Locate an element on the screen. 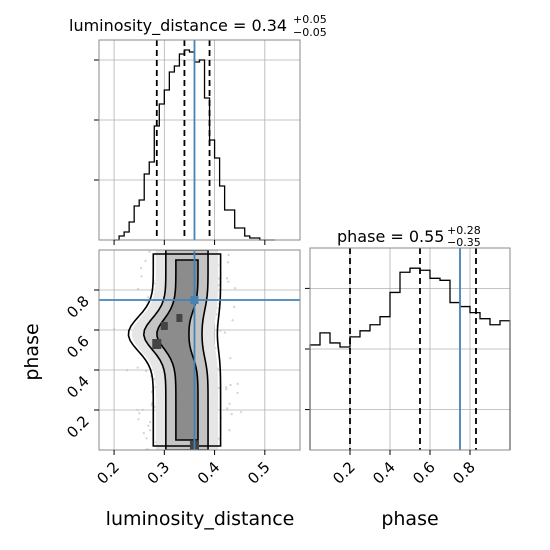 The height and width of the screenshot is (550, 550). title-lum: luminosity_distance = 0.34 +0.05 −0.05 is located at coordinates (198, 26).